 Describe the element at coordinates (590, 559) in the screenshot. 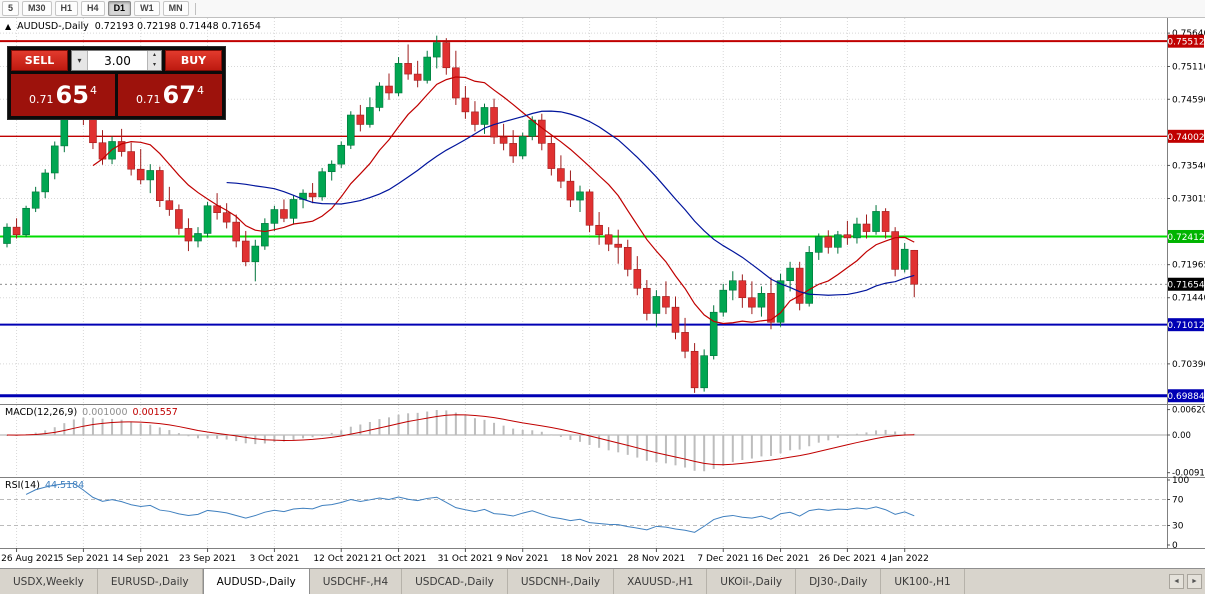

I see `svg-text: 18 Nov 2021` at that location.